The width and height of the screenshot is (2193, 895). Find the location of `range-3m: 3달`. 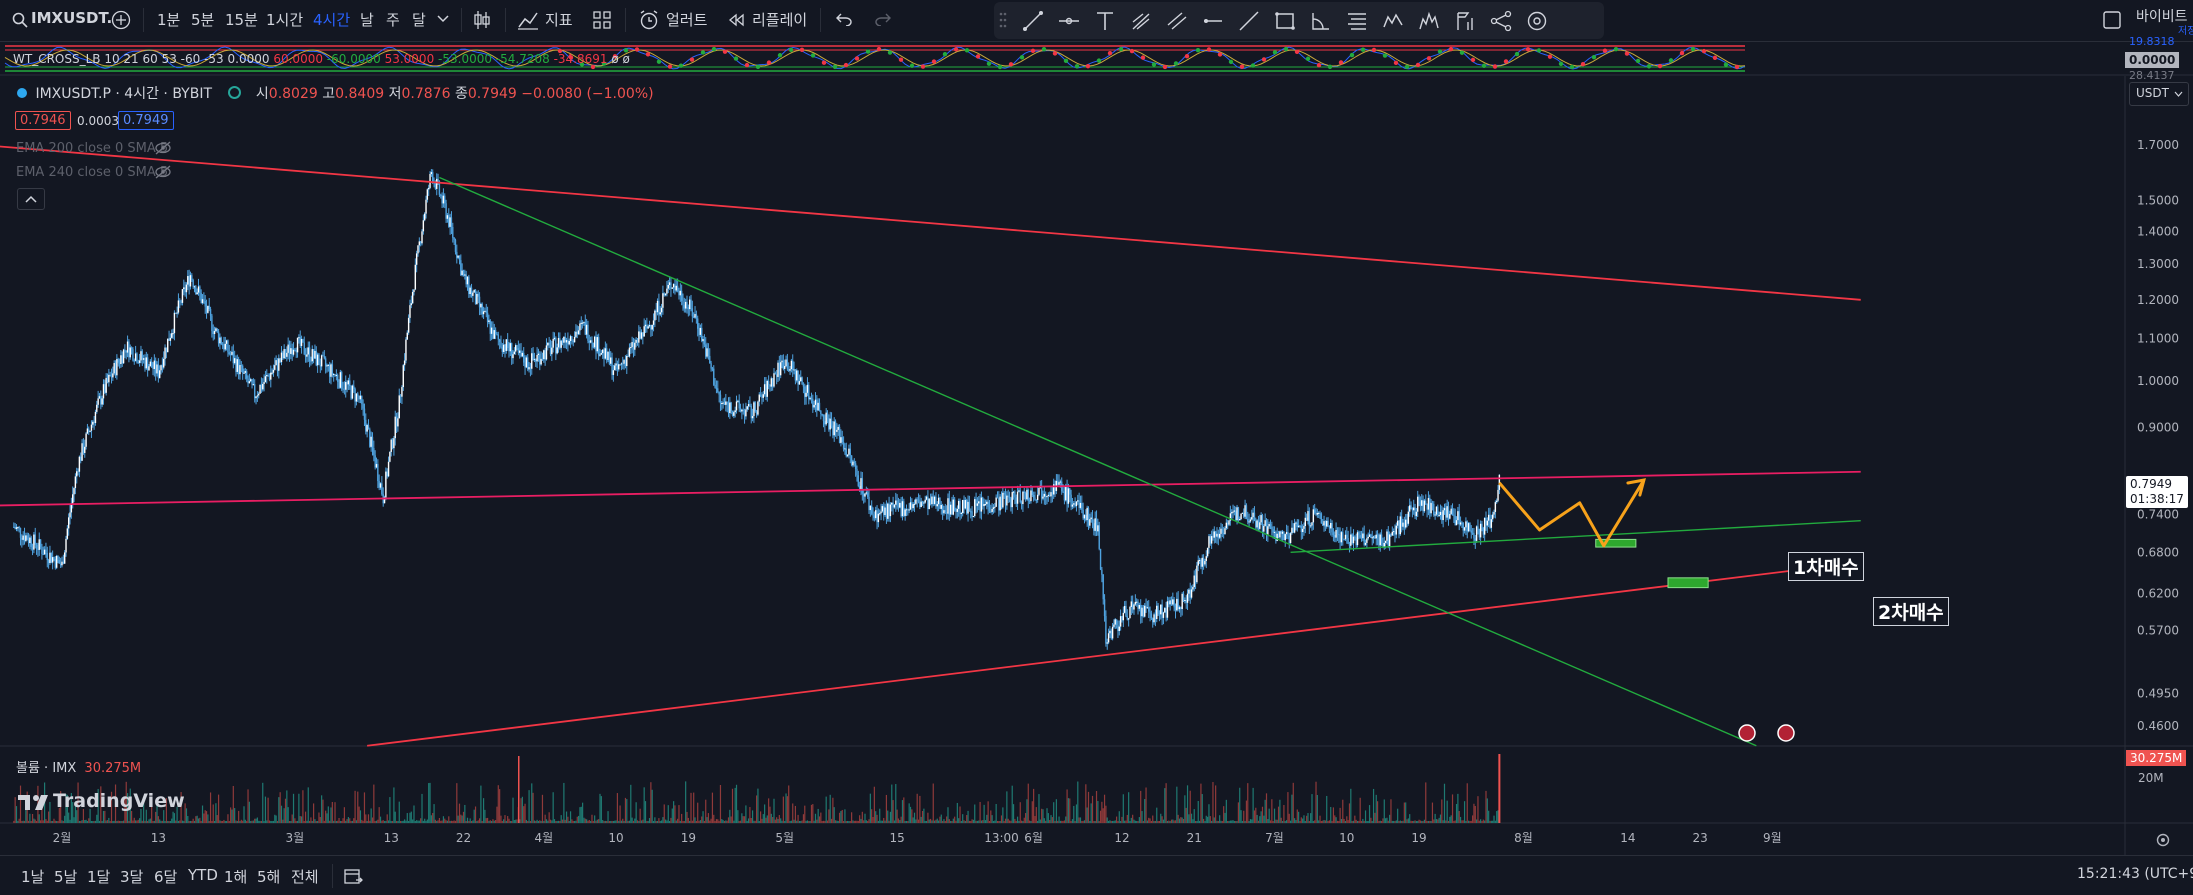

range-3m: 3달 is located at coordinates (132, 877).